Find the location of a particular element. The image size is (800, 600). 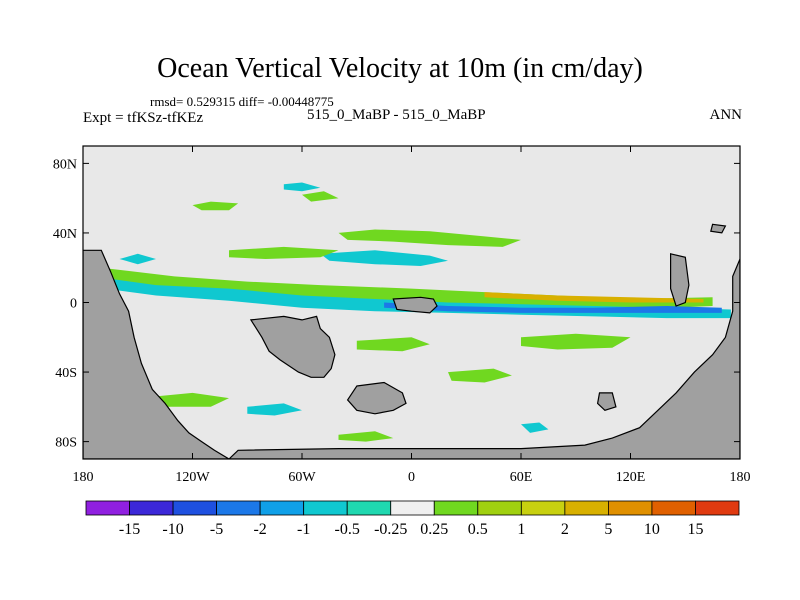

x-tick-label-6: 180 is located at coordinates (740, 477).